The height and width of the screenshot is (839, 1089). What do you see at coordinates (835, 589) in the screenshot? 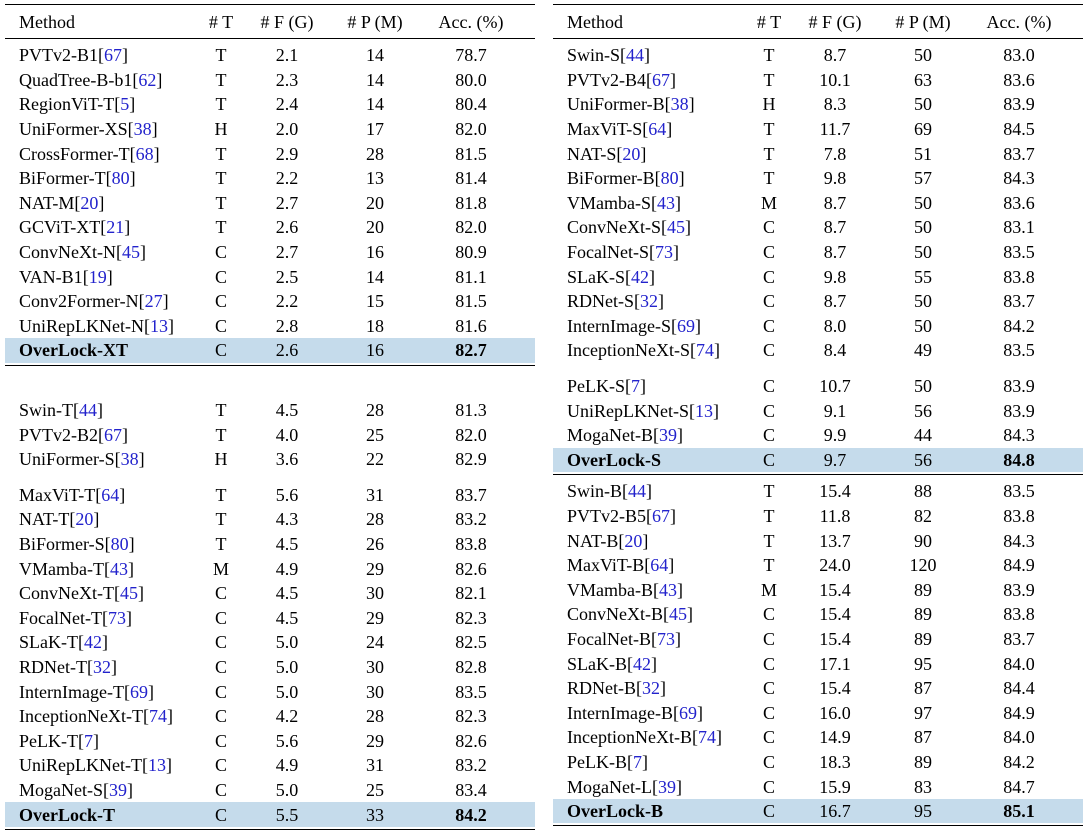
I see `flops-cell: 15.4` at bounding box center [835, 589].